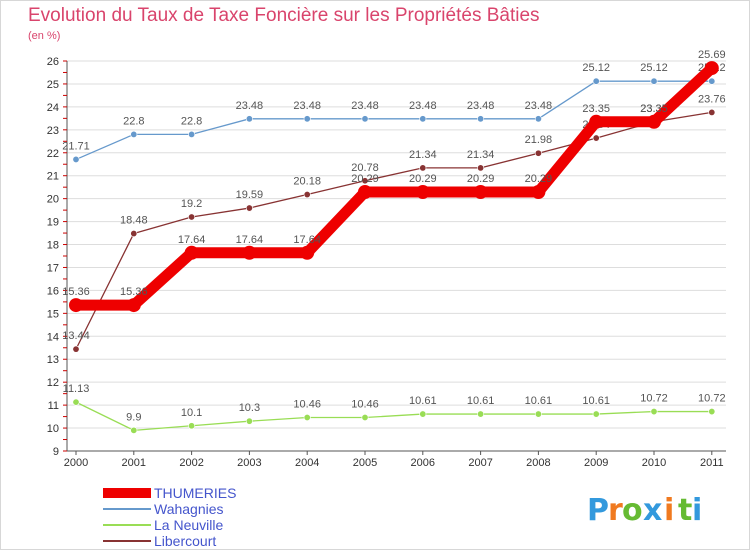 This screenshot has height=550, width=750. What do you see at coordinates (53, 246) in the screenshot?
I see `y-tick-label: 18` at bounding box center [53, 246].